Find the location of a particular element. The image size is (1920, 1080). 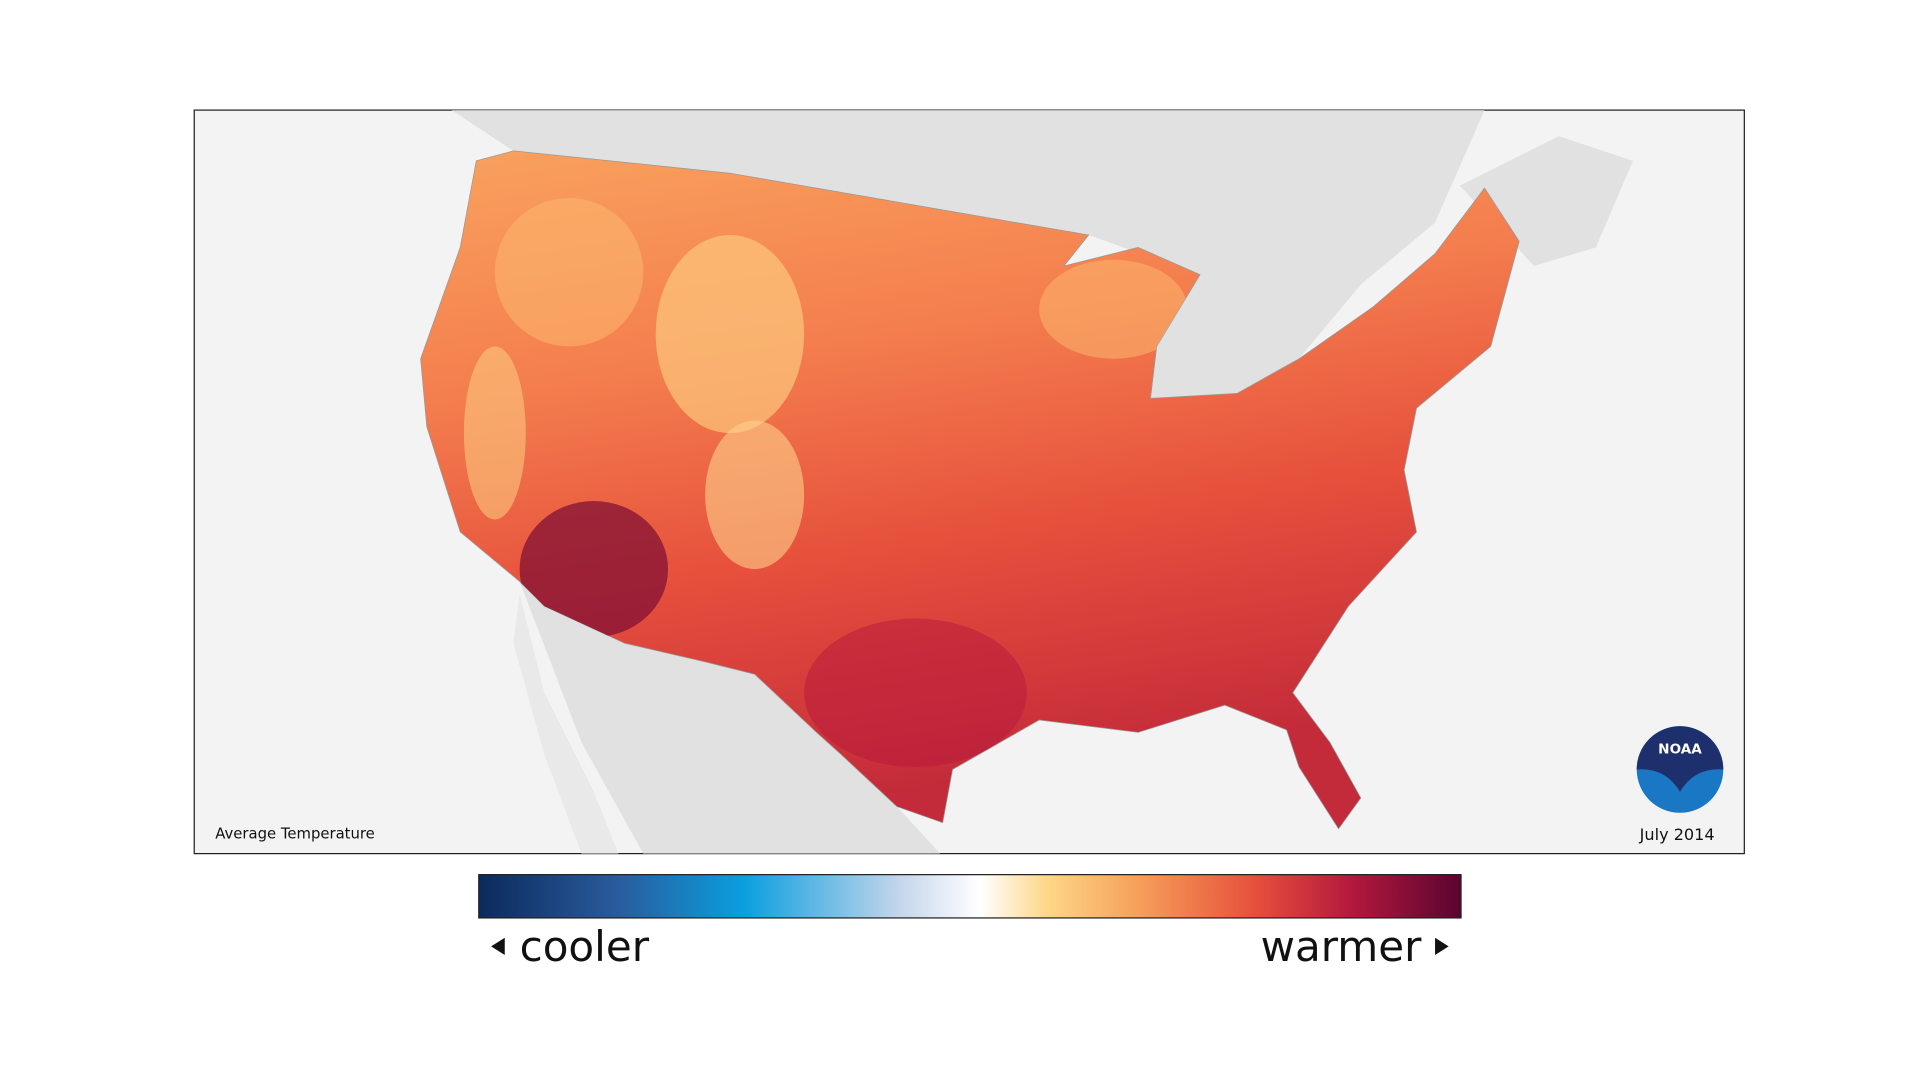

warmer-arrow is located at coordinates (1442, 946).